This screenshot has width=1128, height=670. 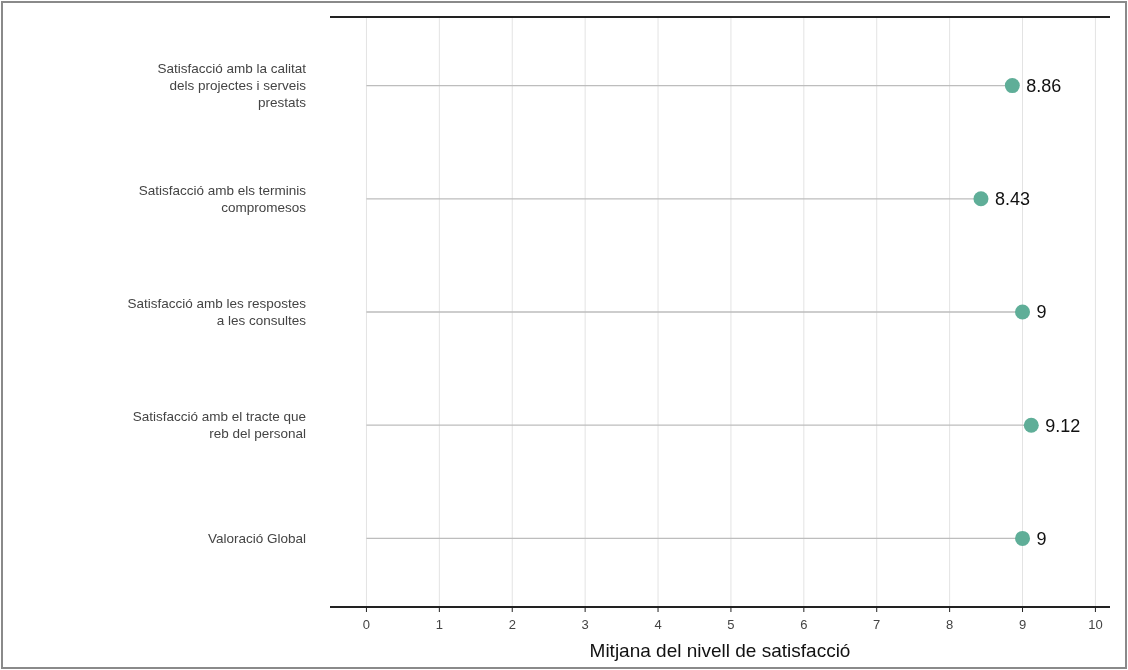 I want to click on x-tick-label: 5, so click(x=731, y=624).